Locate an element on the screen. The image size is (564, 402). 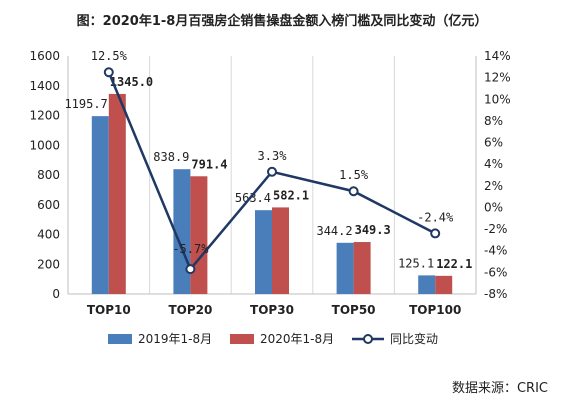
bar-value-label: 563.4 is located at coordinates (253, 198).